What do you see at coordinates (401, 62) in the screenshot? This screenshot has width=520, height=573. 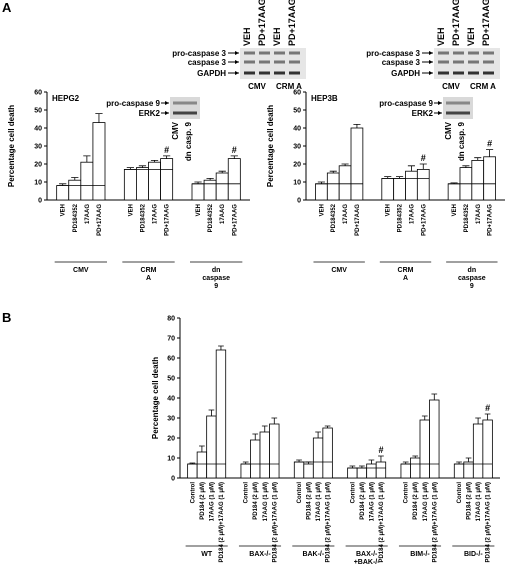 I see `blot-row-label: caspase 3` at bounding box center [401, 62].